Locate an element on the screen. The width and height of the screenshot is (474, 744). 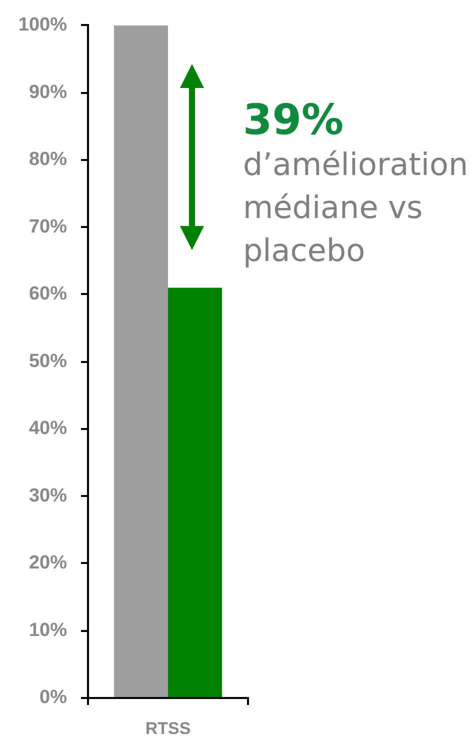
x-tick-label: RTSS is located at coordinates (168, 728).